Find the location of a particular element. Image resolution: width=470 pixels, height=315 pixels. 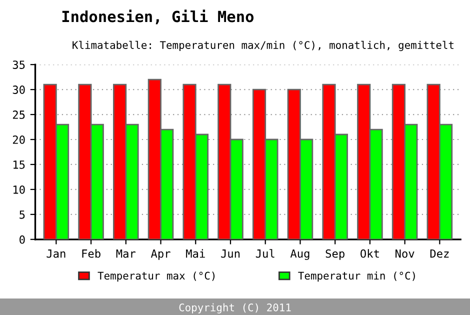

y-tick-label: 30 is located at coordinates (18, 90).